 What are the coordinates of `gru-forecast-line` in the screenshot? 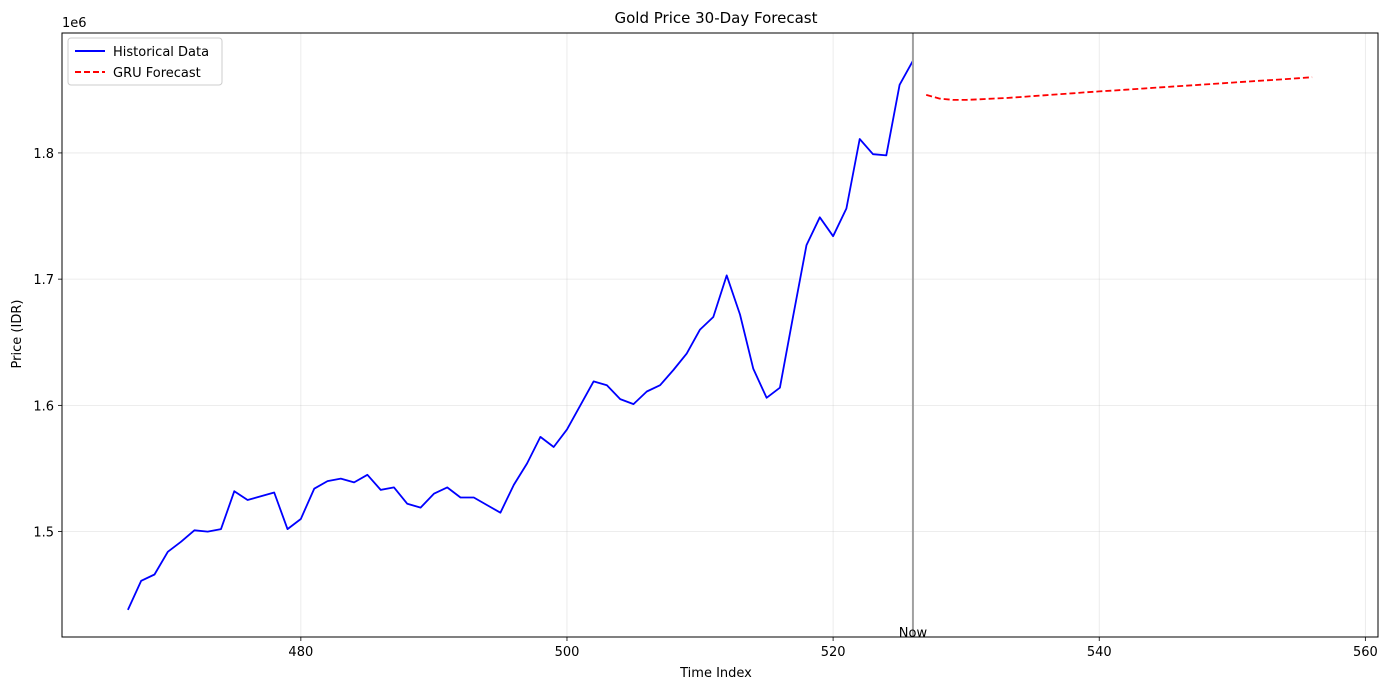 It's located at (1119, 88).